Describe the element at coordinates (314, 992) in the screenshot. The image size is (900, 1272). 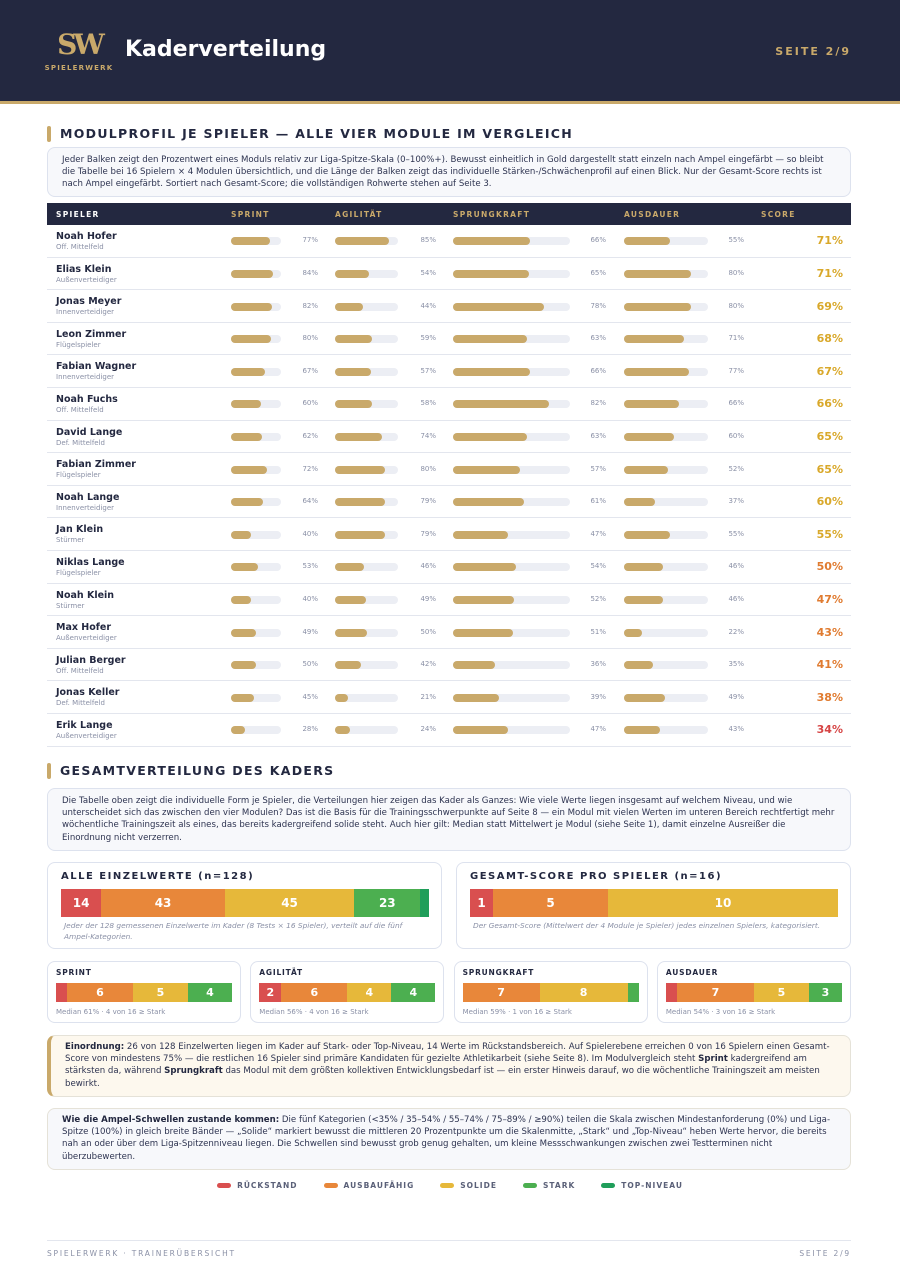
I see `stack-segment: 6` at that location.